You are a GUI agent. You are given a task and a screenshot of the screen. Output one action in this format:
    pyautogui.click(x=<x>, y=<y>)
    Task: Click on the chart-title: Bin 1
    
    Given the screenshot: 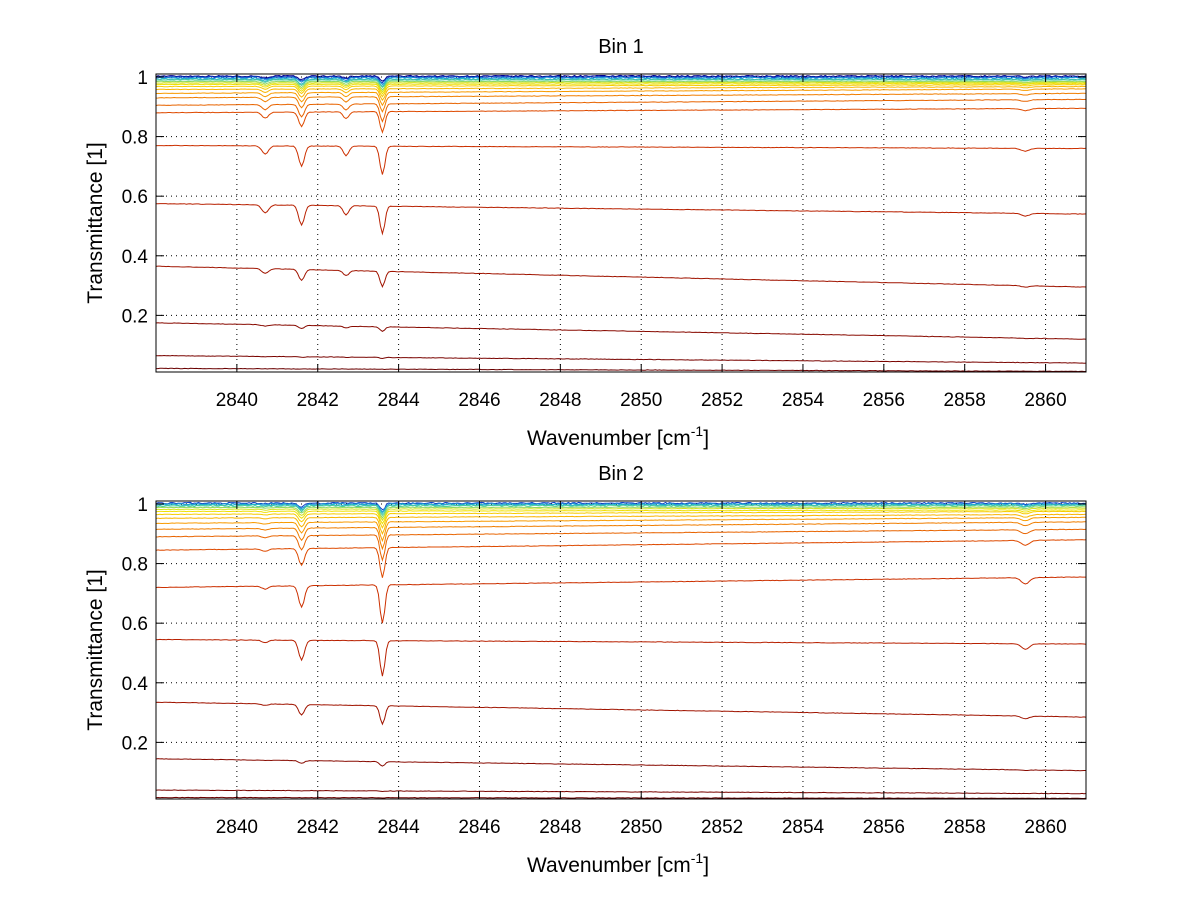 What is the action you would take?
    pyautogui.click(x=621, y=47)
    